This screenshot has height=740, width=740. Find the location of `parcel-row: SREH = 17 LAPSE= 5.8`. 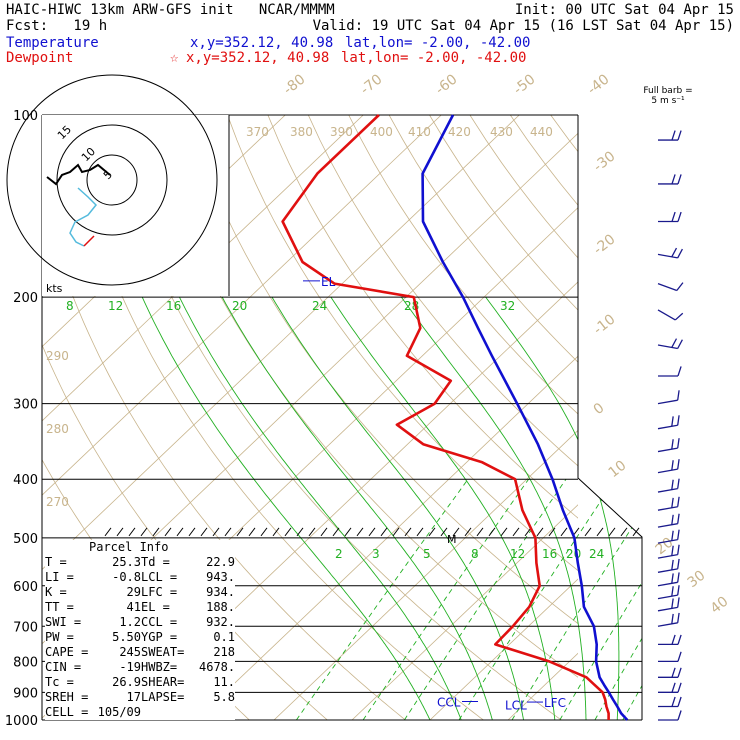

parcel-row: SREH = 17 LAPSE= 5.8 is located at coordinates (140, 697).